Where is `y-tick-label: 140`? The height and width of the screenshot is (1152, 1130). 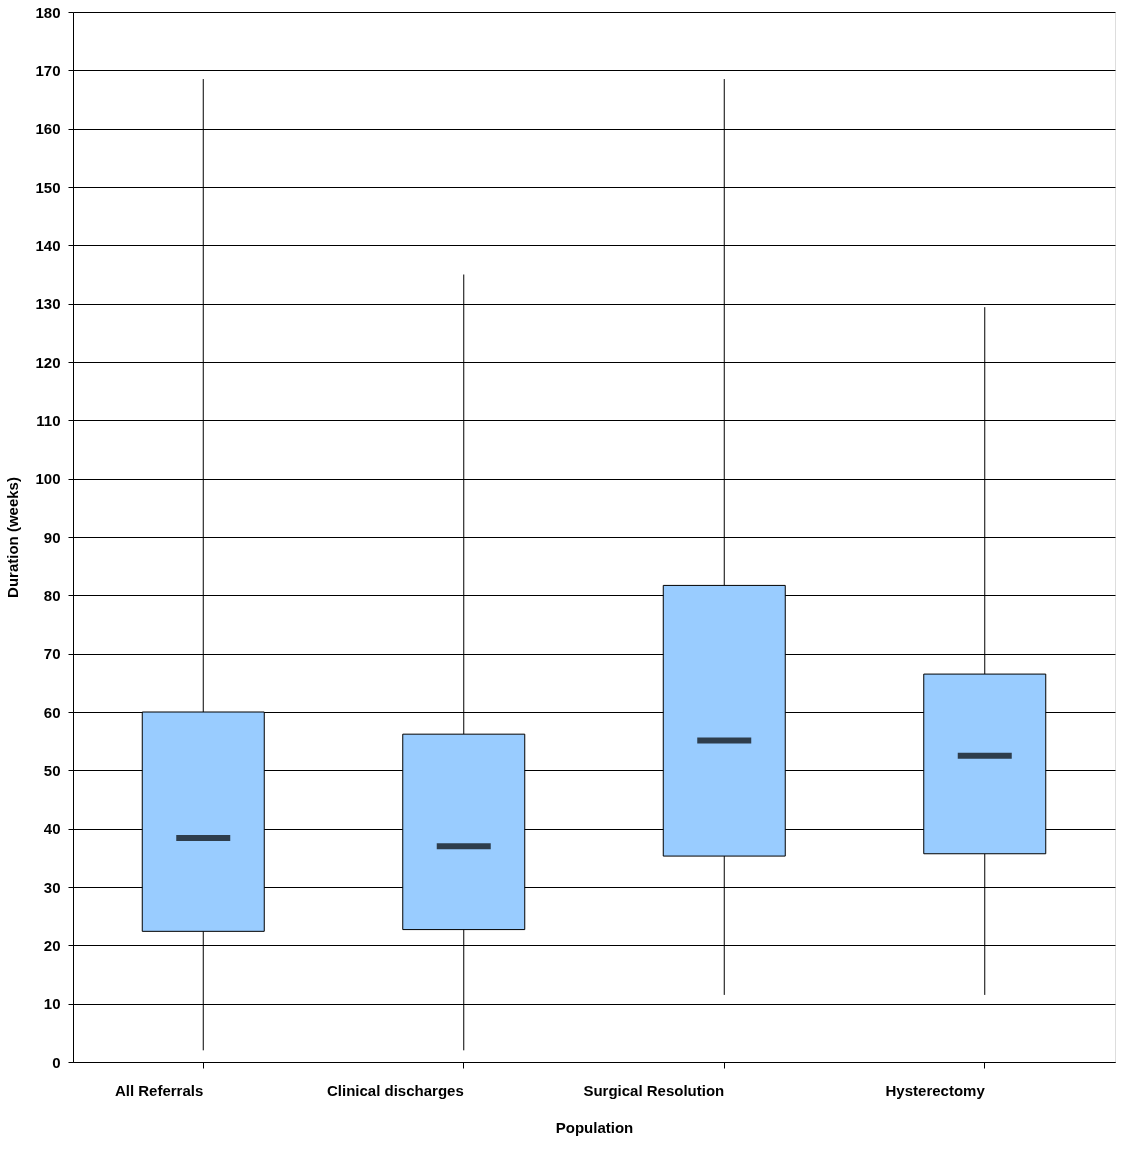
y-tick-label: 140 is located at coordinates (48, 245).